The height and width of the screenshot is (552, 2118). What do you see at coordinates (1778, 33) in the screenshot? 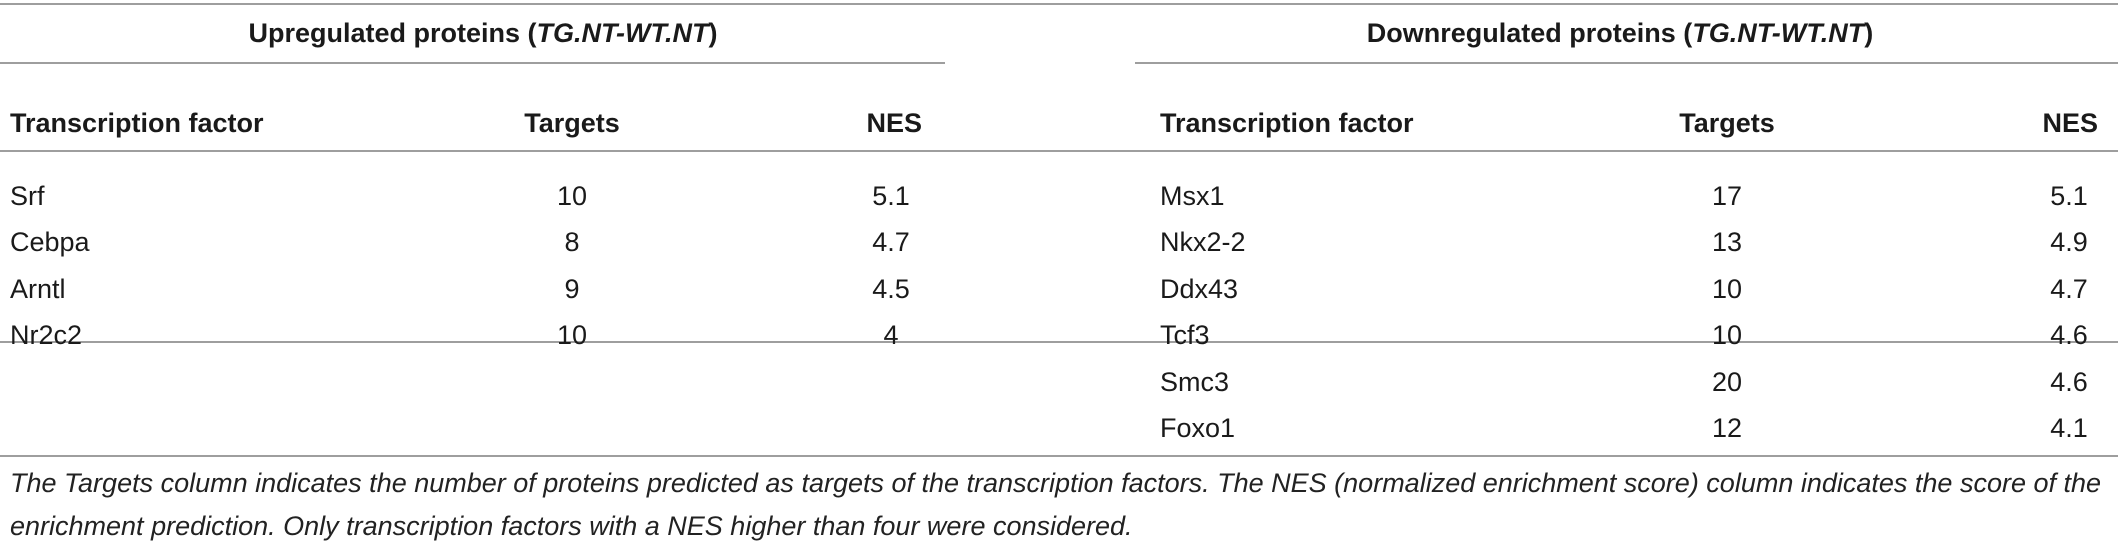
I see `right-group-contrast: TG.NT-WT.NT` at bounding box center [1778, 33].